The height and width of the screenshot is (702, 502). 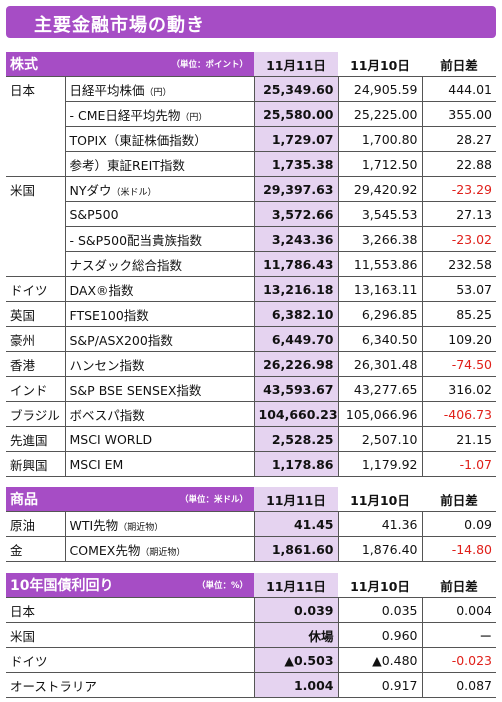 I want to click on bonds-section-header: 10年国債利回り （単位：%）, so click(x=130, y=585).